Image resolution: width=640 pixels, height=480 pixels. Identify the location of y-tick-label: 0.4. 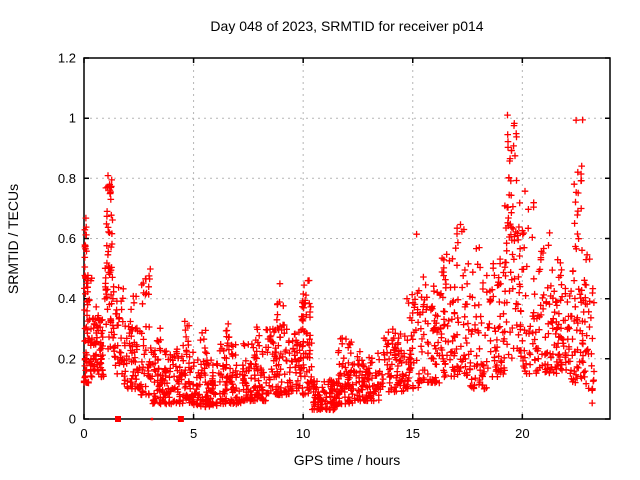
(67, 298).